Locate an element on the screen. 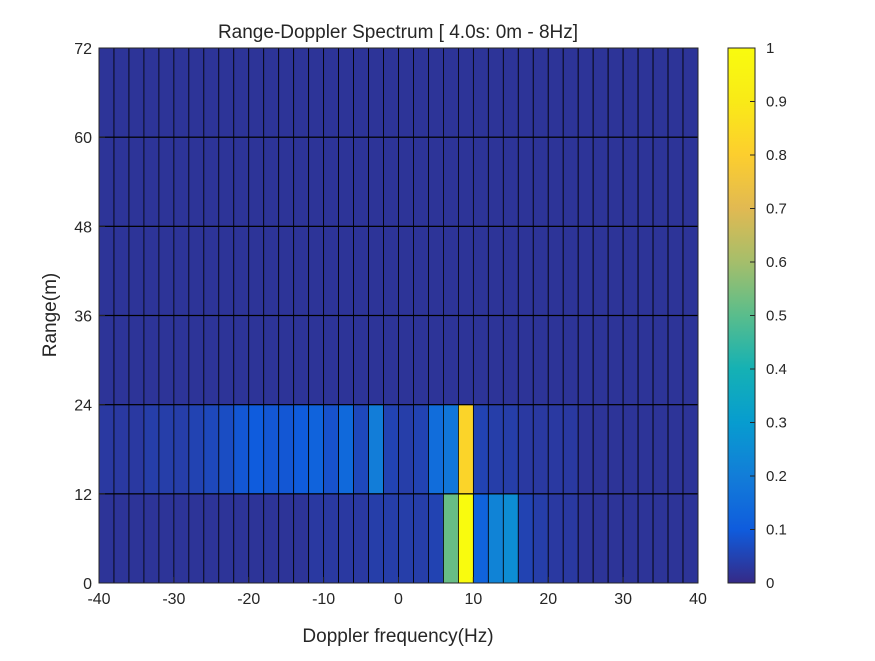  colorbar-tick-label: 0.7 is located at coordinates (776, 209).